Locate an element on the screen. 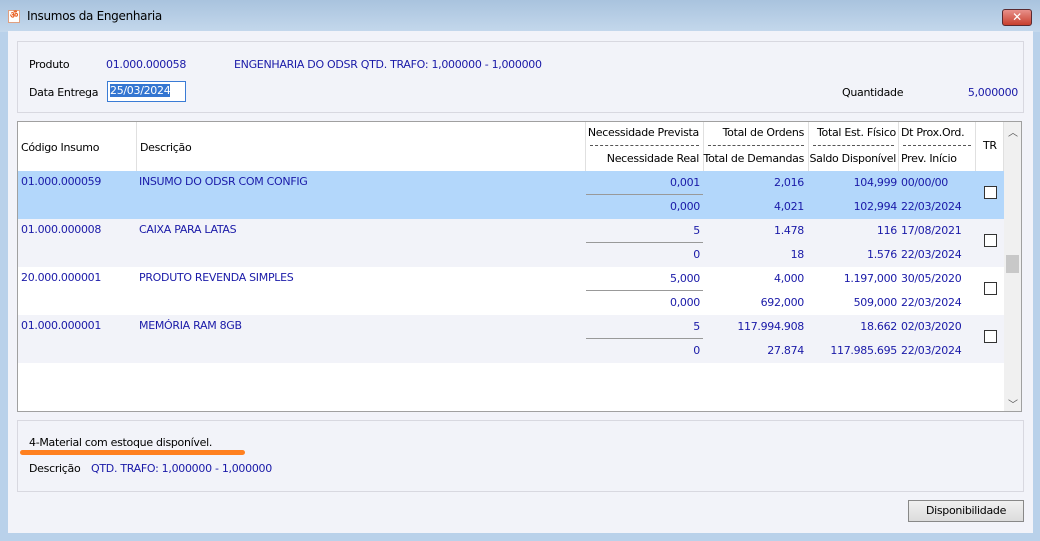 The image size is (1040, 541). data-entrega-label: Data Entrega is located at coordinates (64, 92).